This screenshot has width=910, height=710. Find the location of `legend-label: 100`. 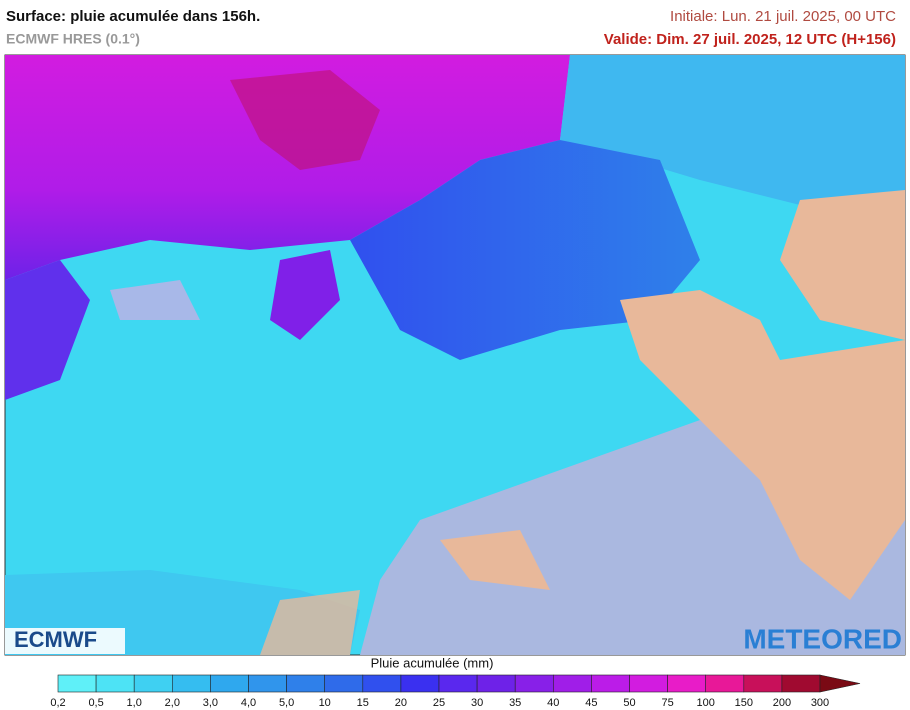

legend-label: 100 is located at coordinates (706, 703).